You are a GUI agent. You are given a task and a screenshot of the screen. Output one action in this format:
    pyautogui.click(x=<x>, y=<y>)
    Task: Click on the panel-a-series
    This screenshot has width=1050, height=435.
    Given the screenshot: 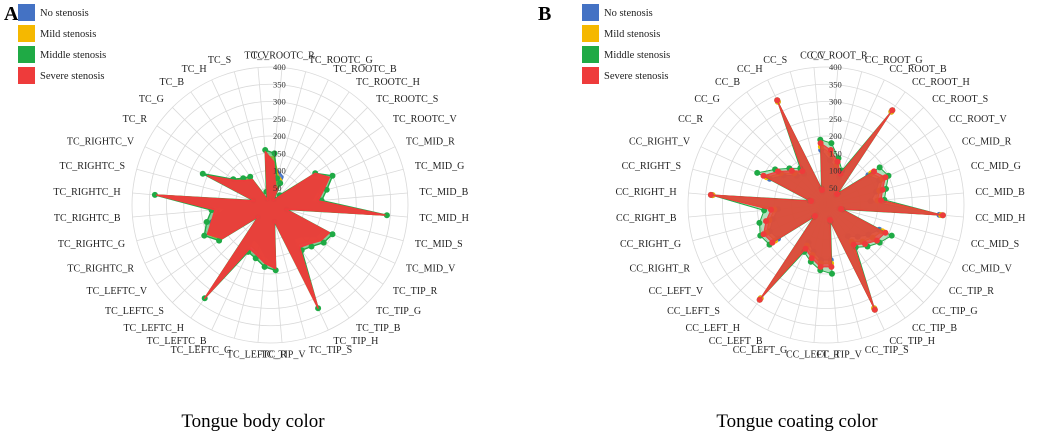 What is the action you would take?
    pyautogui.click(x=270, y=229)
    